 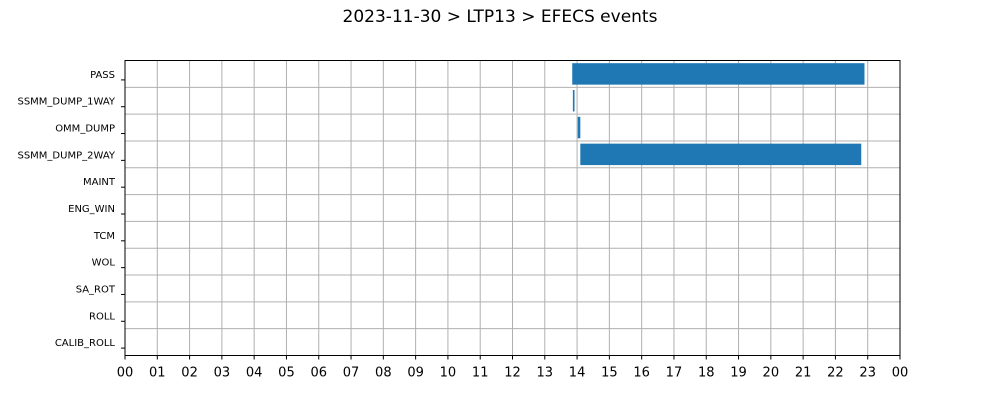 I want to click on x-tick-label: 09, so click(x=415, y=373).